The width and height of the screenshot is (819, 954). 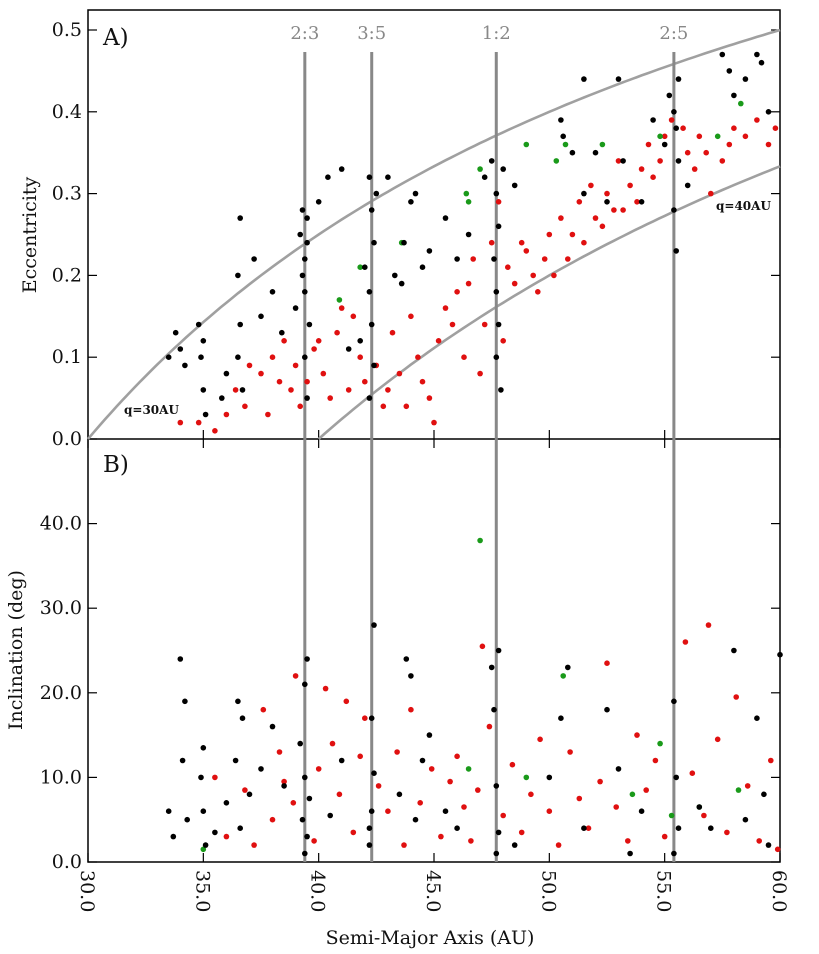 I want to click on y-tick-label-b: 20.0, so click(x=61, y=693).